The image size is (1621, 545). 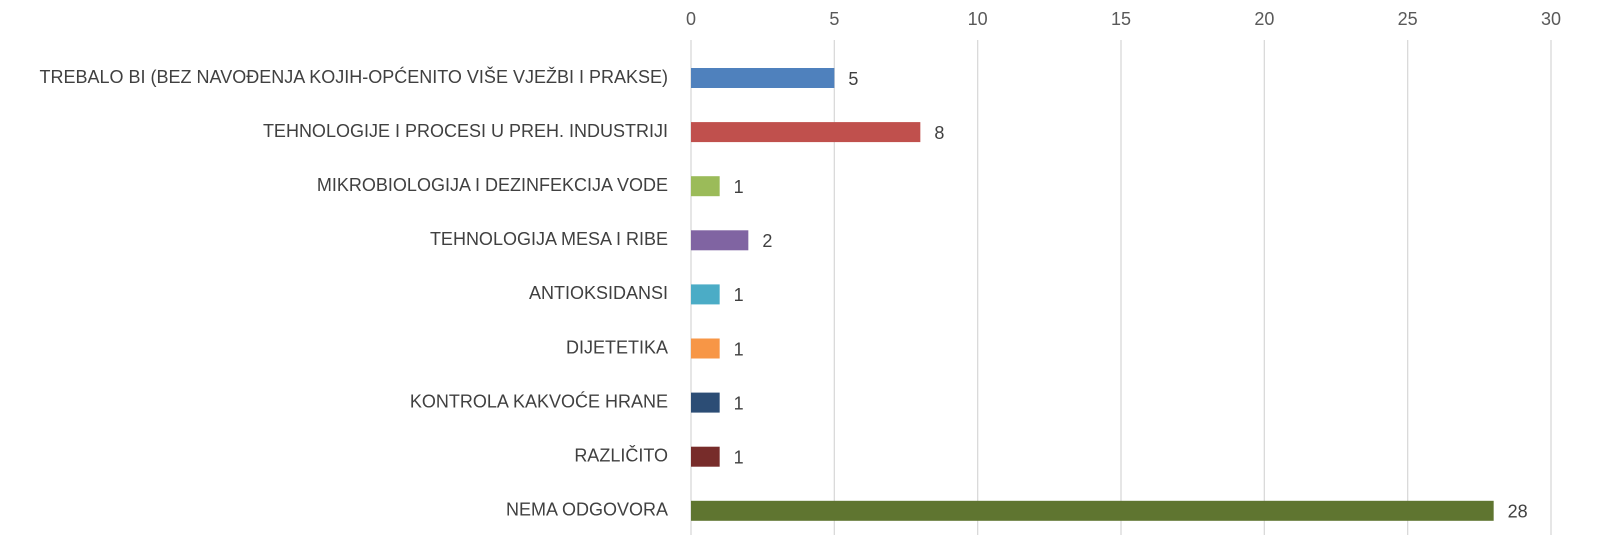 I want to click on x-tick-label: 30, so click(x=1551, y=19).